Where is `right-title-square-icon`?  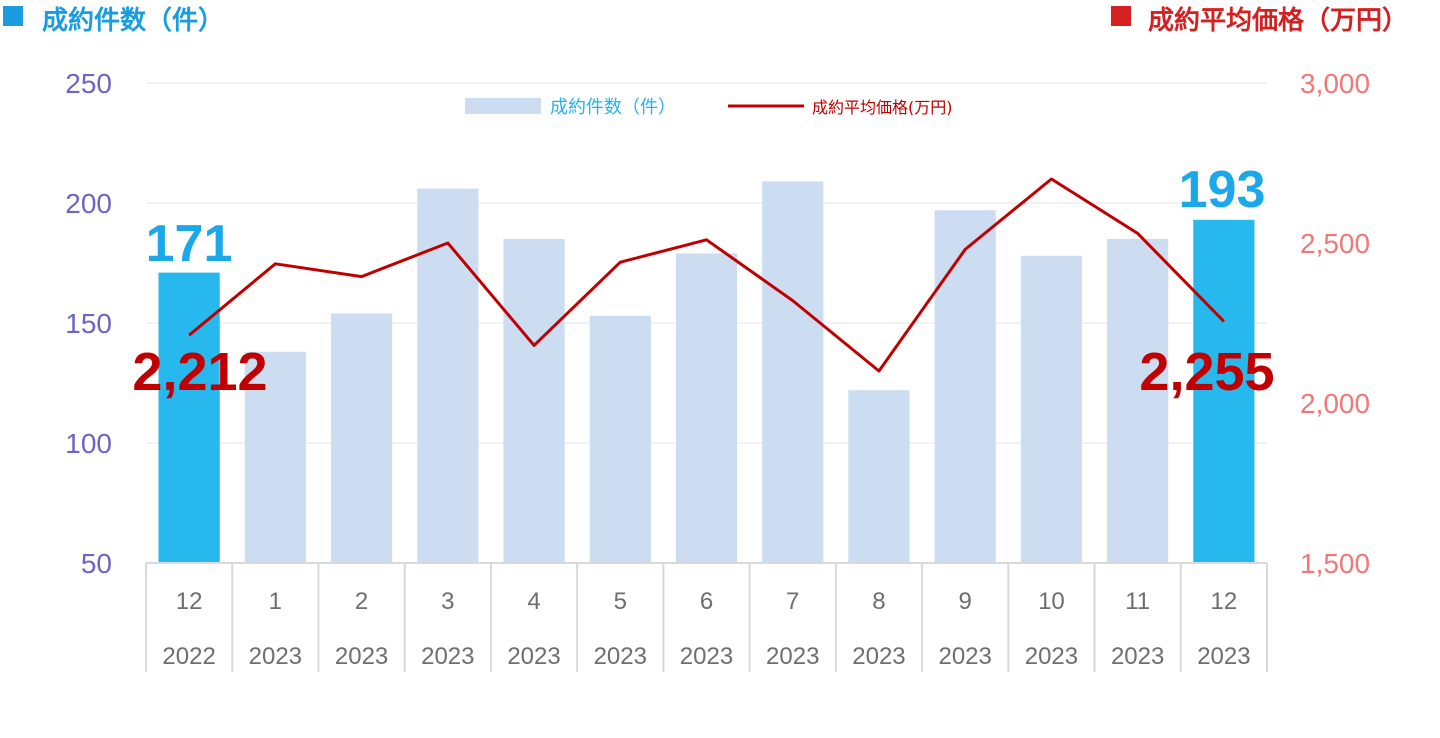
right-title-square-icon is located at coordinates (1121, 16).